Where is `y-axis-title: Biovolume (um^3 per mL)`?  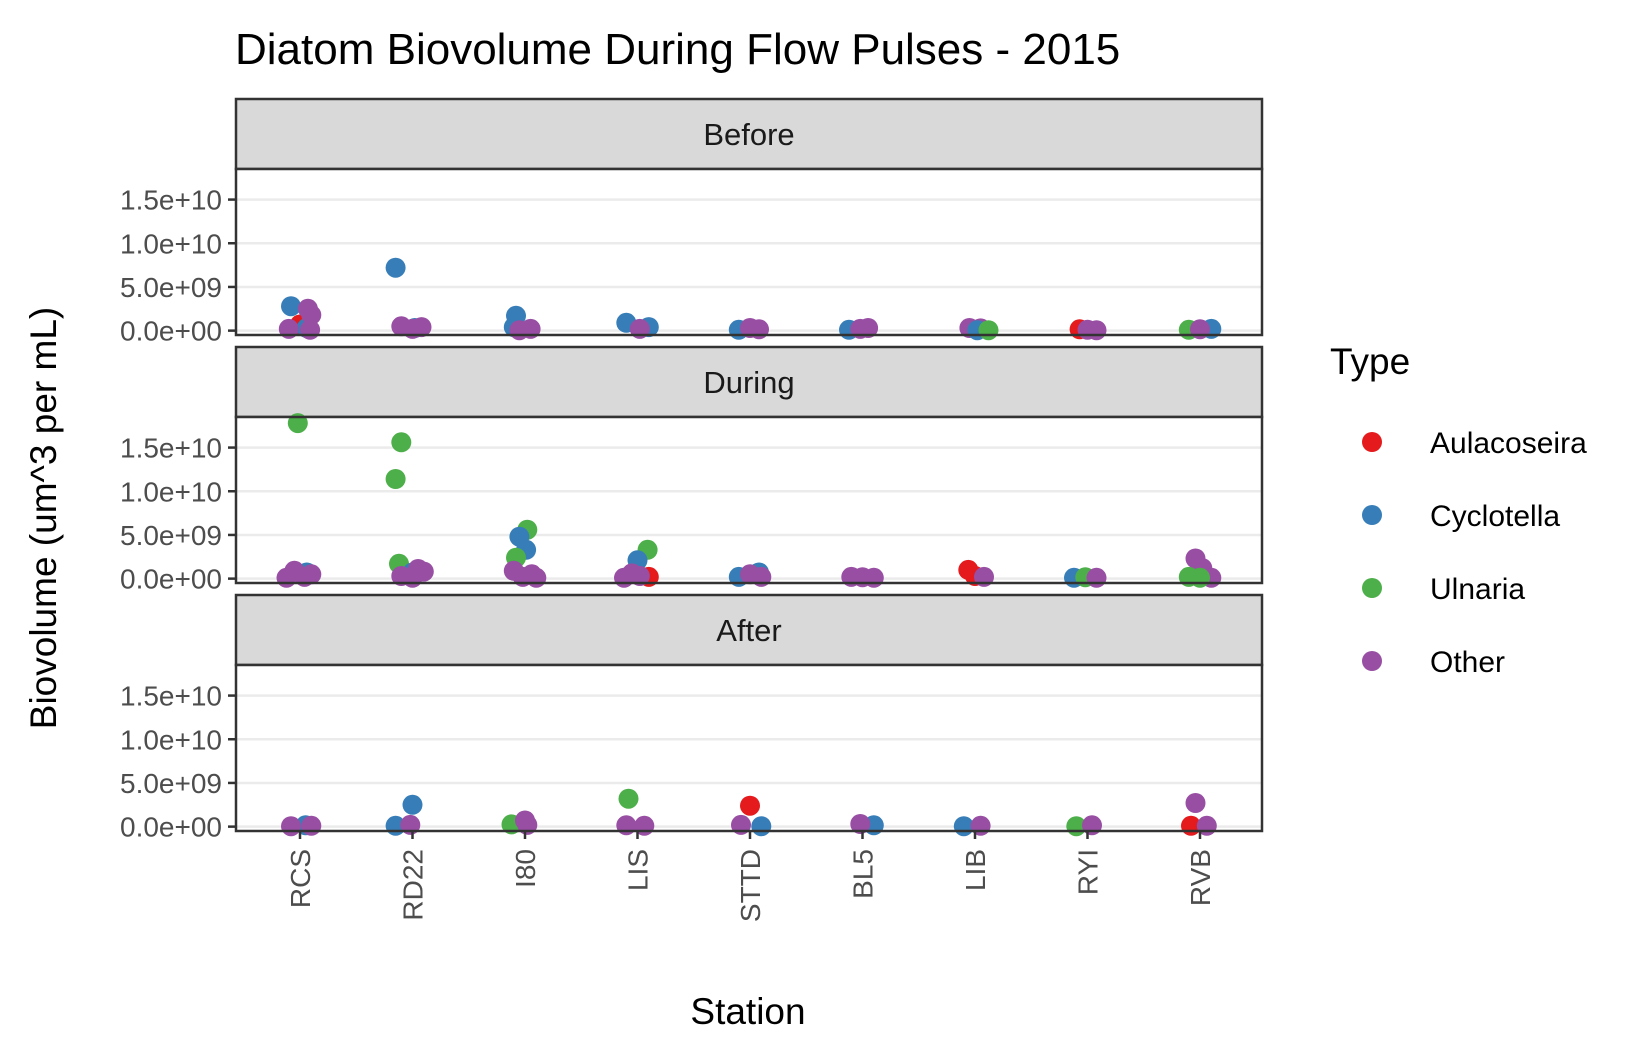 y-axis-title: Biovolume (um^3 per mL) is located at coordinates (43, 518).